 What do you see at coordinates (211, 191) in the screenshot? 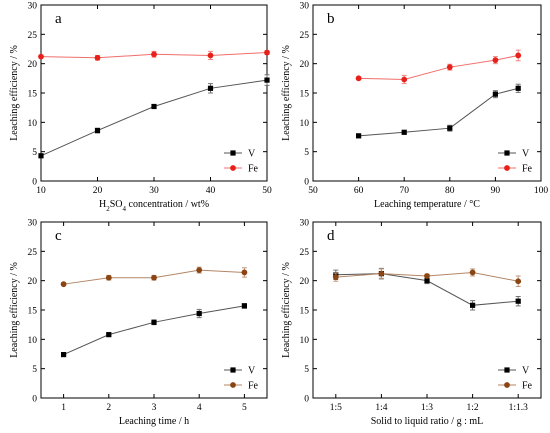
I see `x-tick-label: 40` at bounding box center [211, 191].